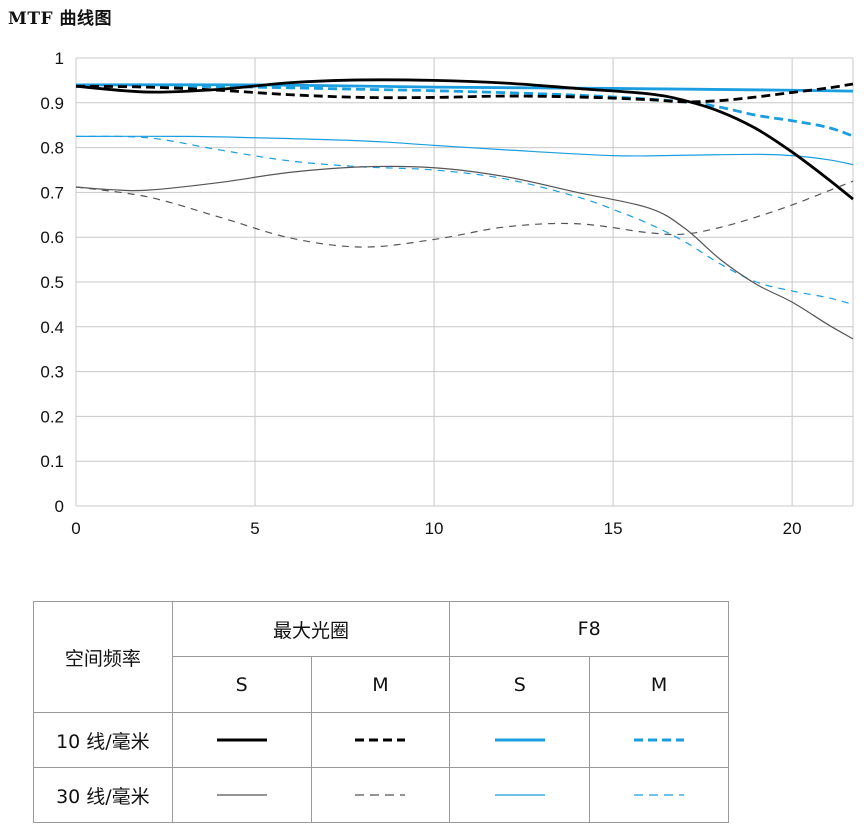 The width and height of the screenshot is (868, 835). What do you see at coordinates (103, 657) in the screenshot?
I see `legend-header-spatial-frequency: 空间频率` at bounding box center [103, 657].